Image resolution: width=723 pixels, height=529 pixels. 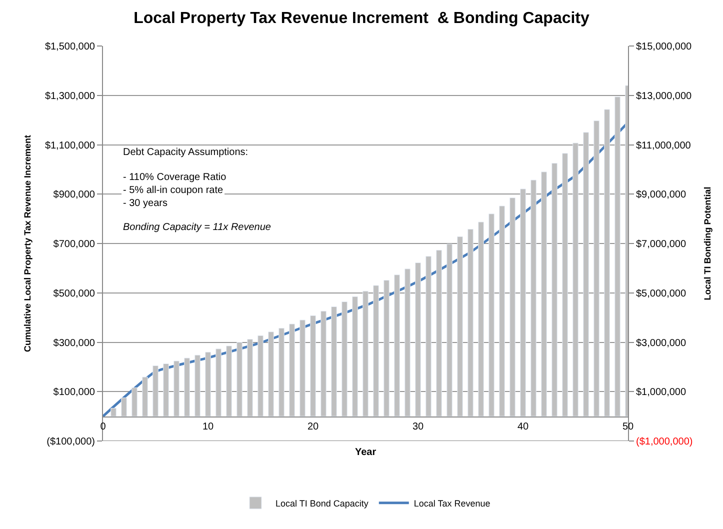 What do you see at coordinates (70, 146) in the screenshot?
I see `y-tick-label: $1,100,000` at bounding box center [70, 146].